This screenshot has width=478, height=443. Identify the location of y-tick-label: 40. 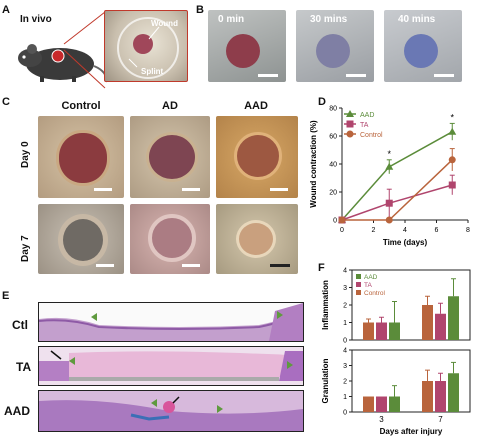
(333, 165).